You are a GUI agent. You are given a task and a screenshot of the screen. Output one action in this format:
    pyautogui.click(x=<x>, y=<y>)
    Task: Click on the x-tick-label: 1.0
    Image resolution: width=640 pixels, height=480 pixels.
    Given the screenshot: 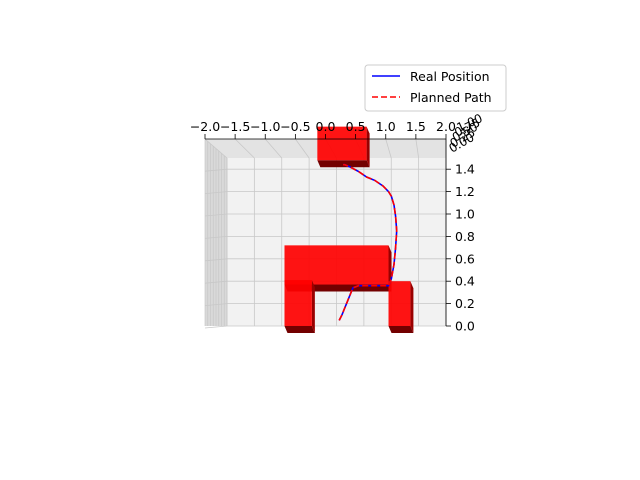 What is the action you would take?
    pyautogui.click(x=386, y=126)
    